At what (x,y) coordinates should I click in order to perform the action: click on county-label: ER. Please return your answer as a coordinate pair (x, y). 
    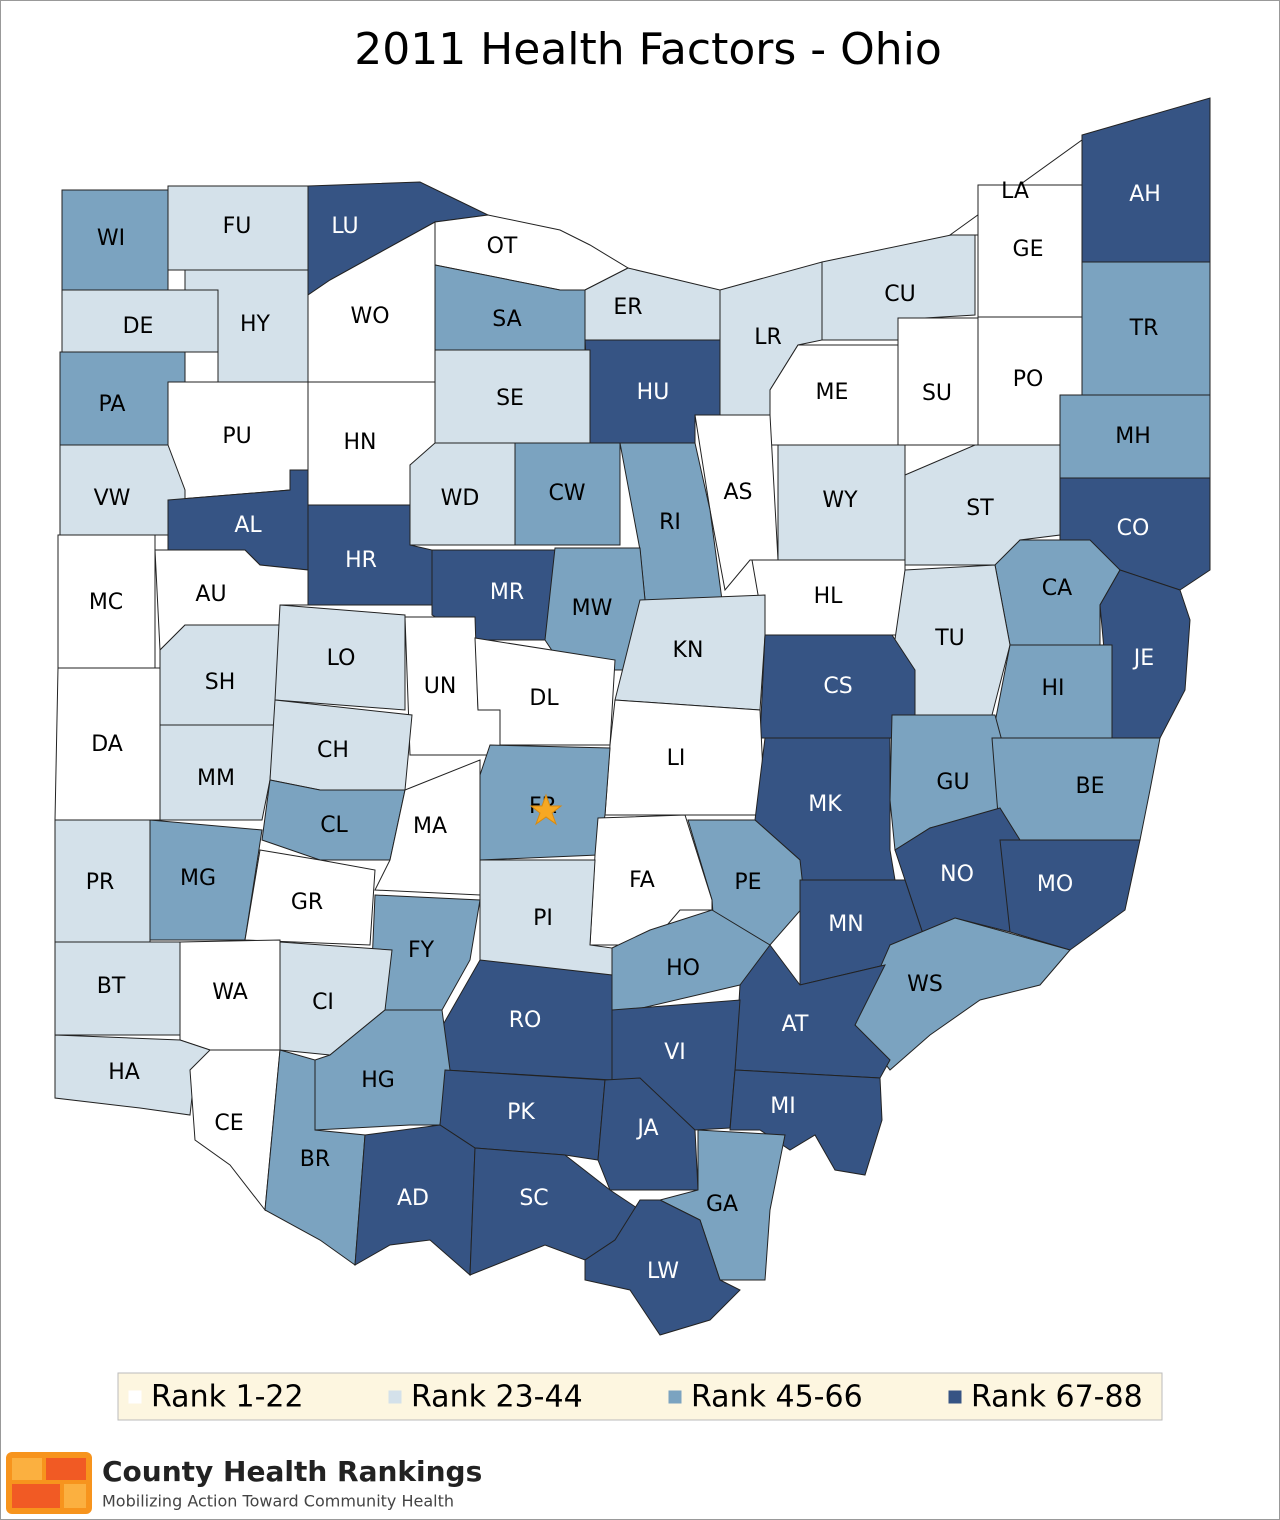
    Looking at the image, I should click on (627, 307).